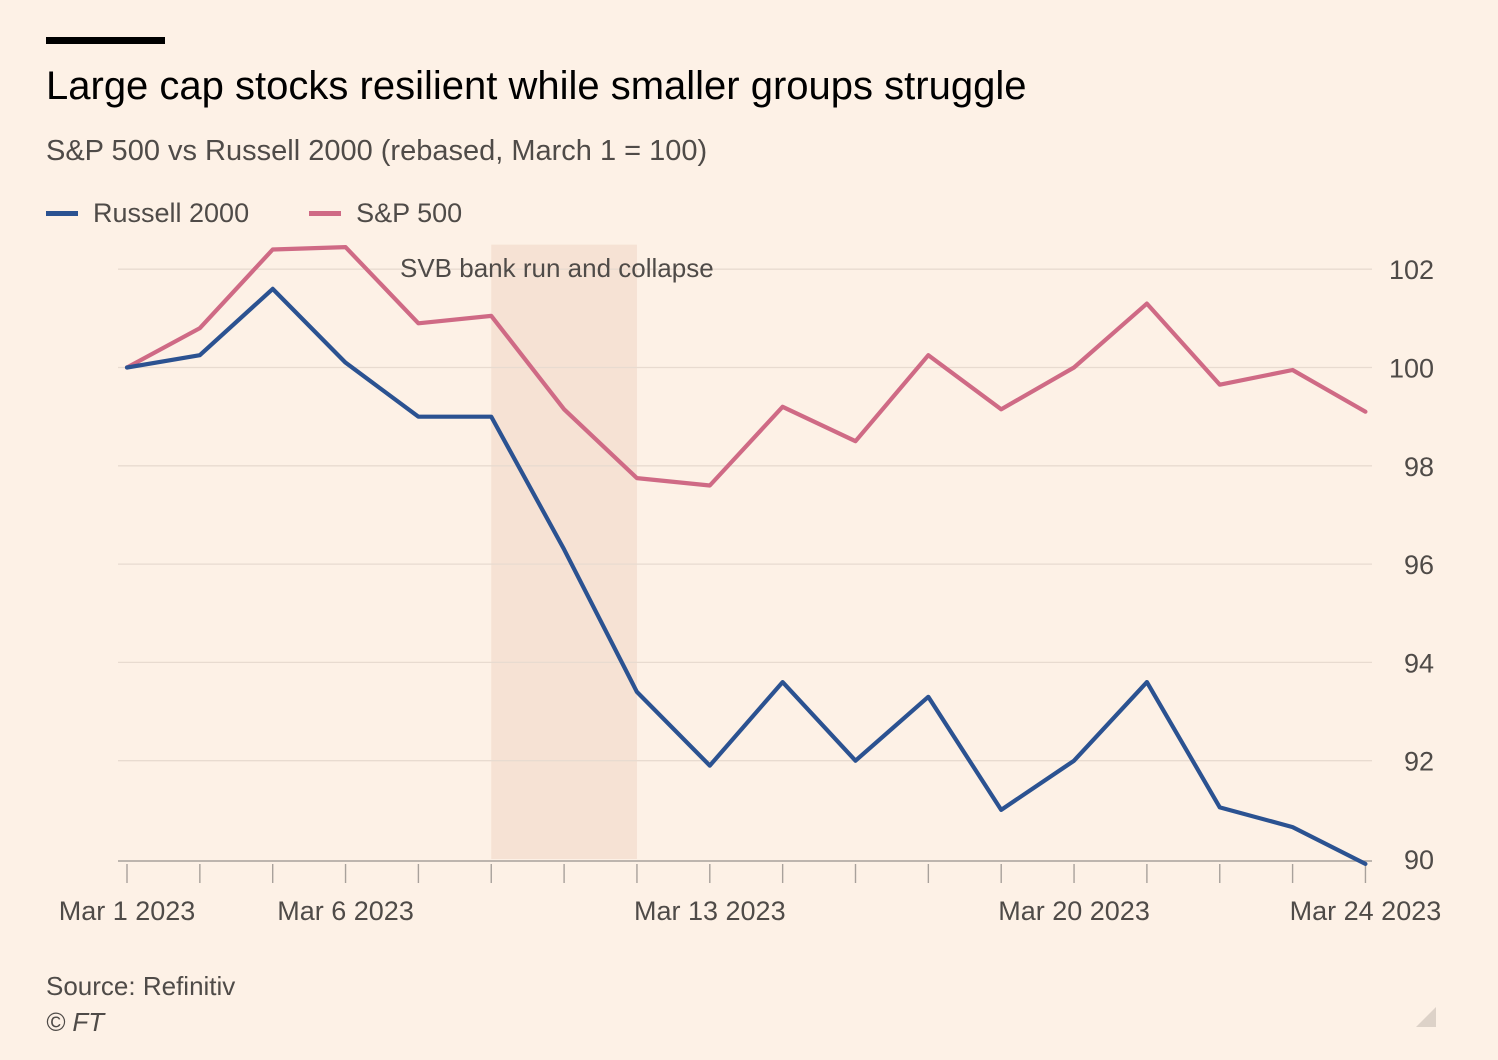 This screenshot has height=1060, width=1498. I want to click on x-tick-label: Mar 1 2023, so click(127, 911).